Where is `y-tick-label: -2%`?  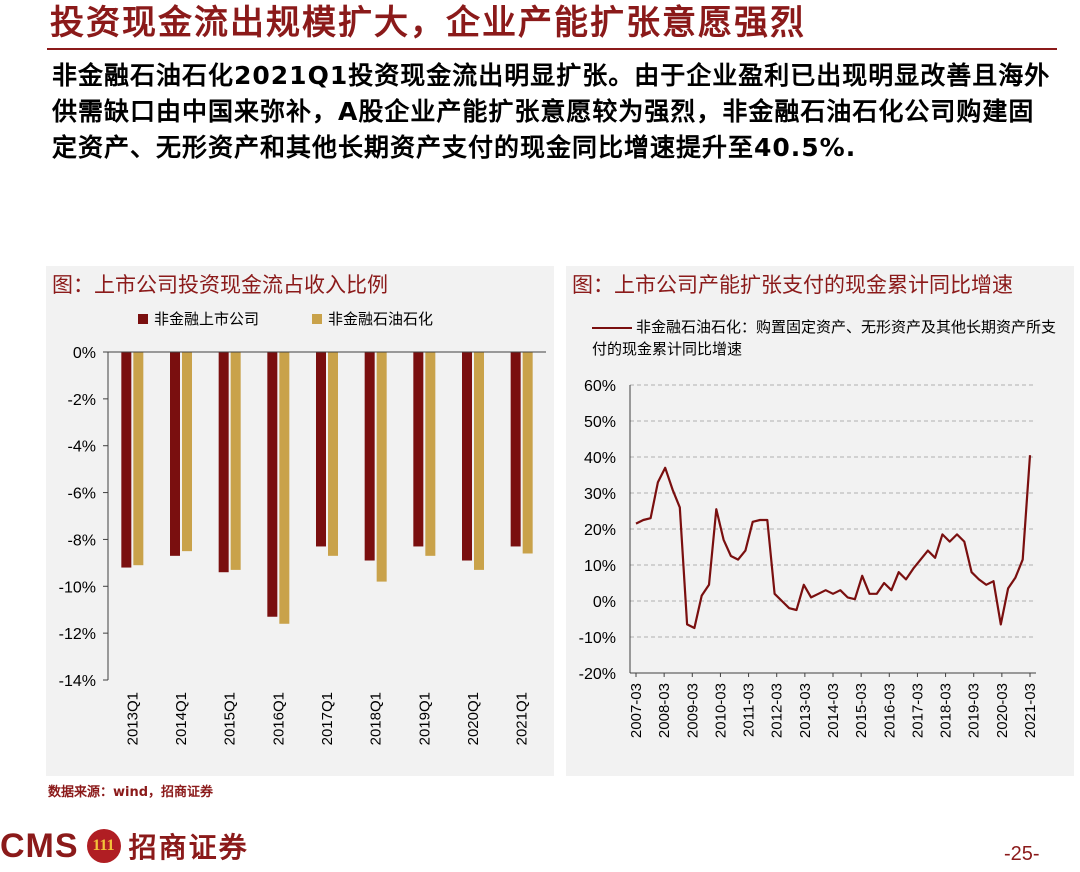
y-tick-label: -2% is located at coordinates (82, 400).